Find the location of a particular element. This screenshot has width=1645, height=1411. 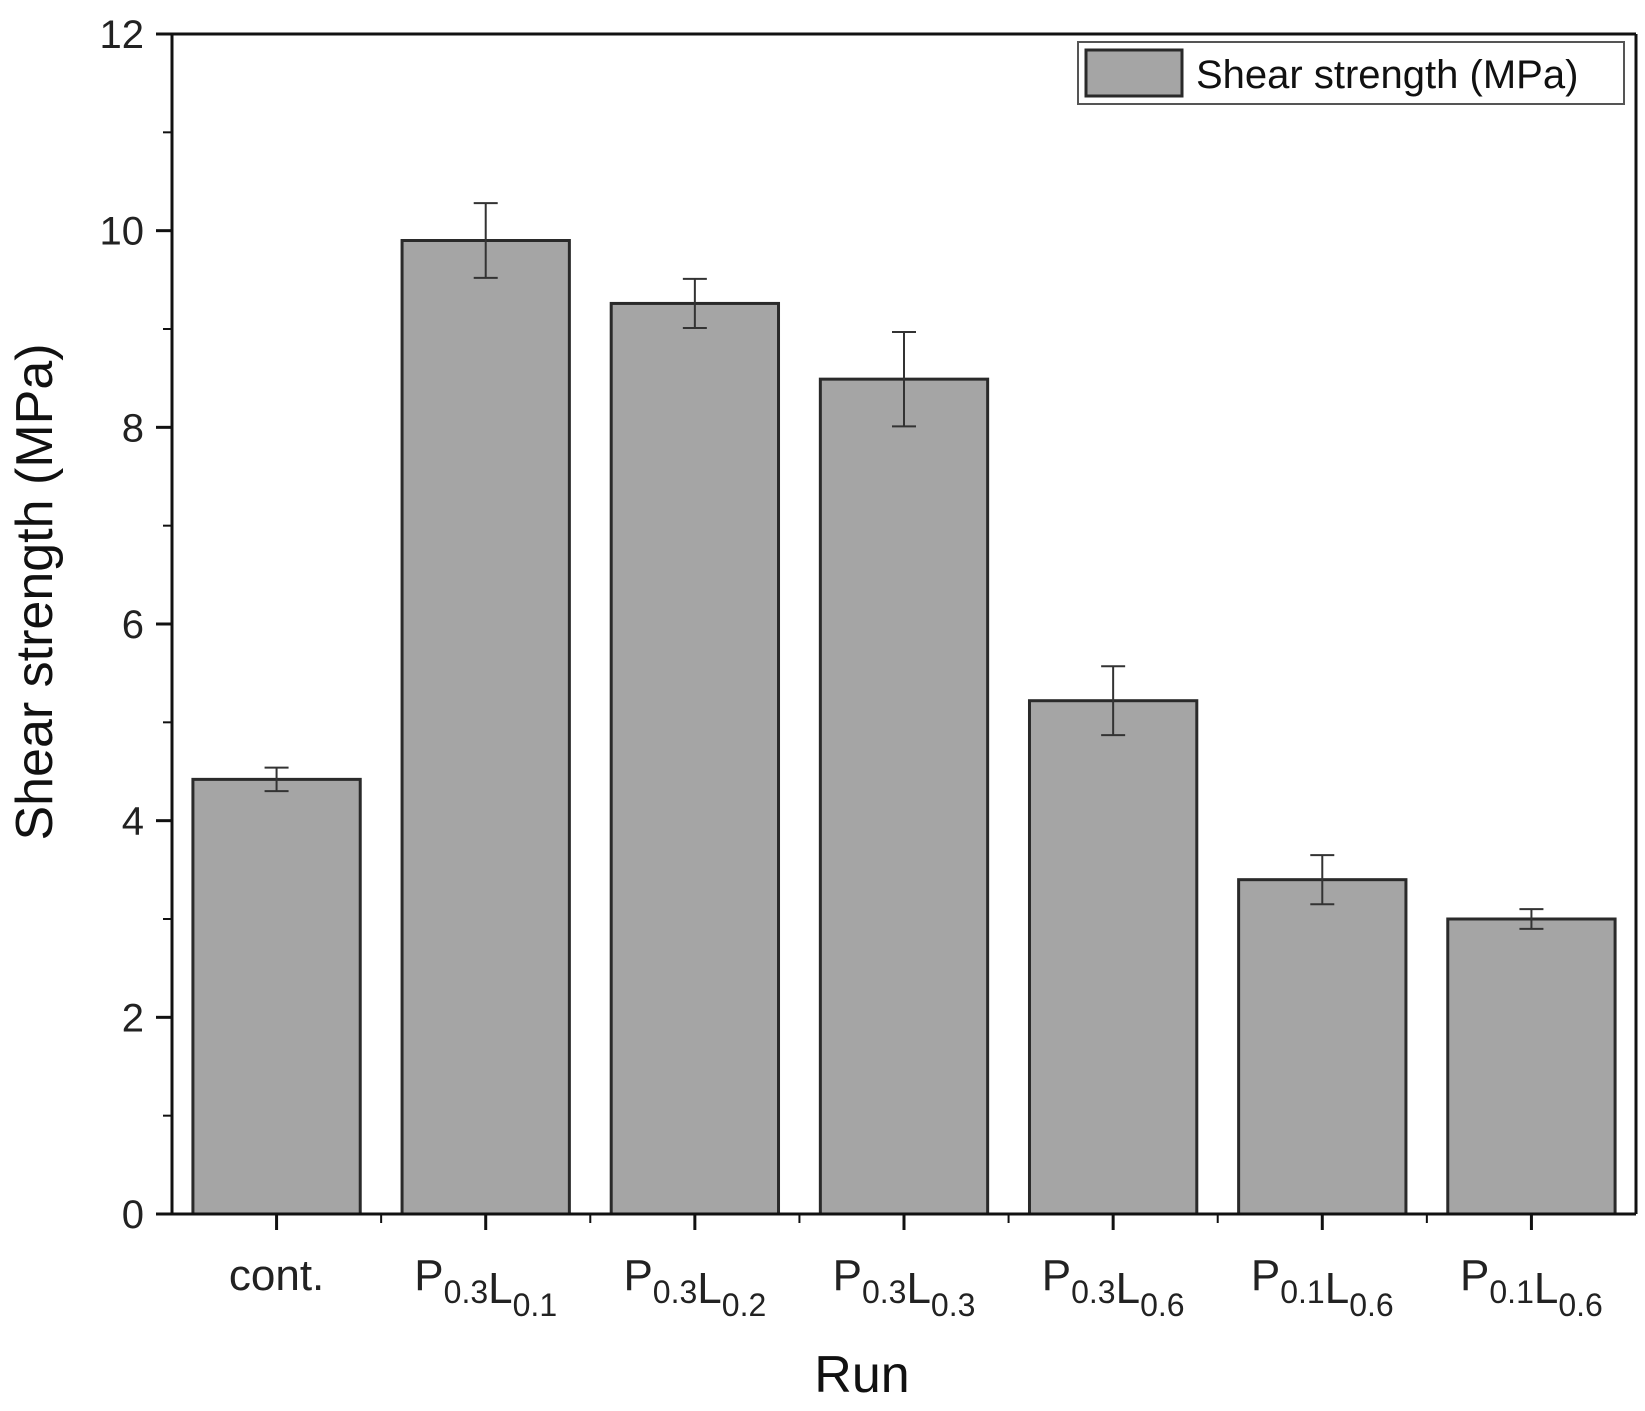

x-category-label-7: P0.1L0.6 is located at coordinates (1531, 1287).